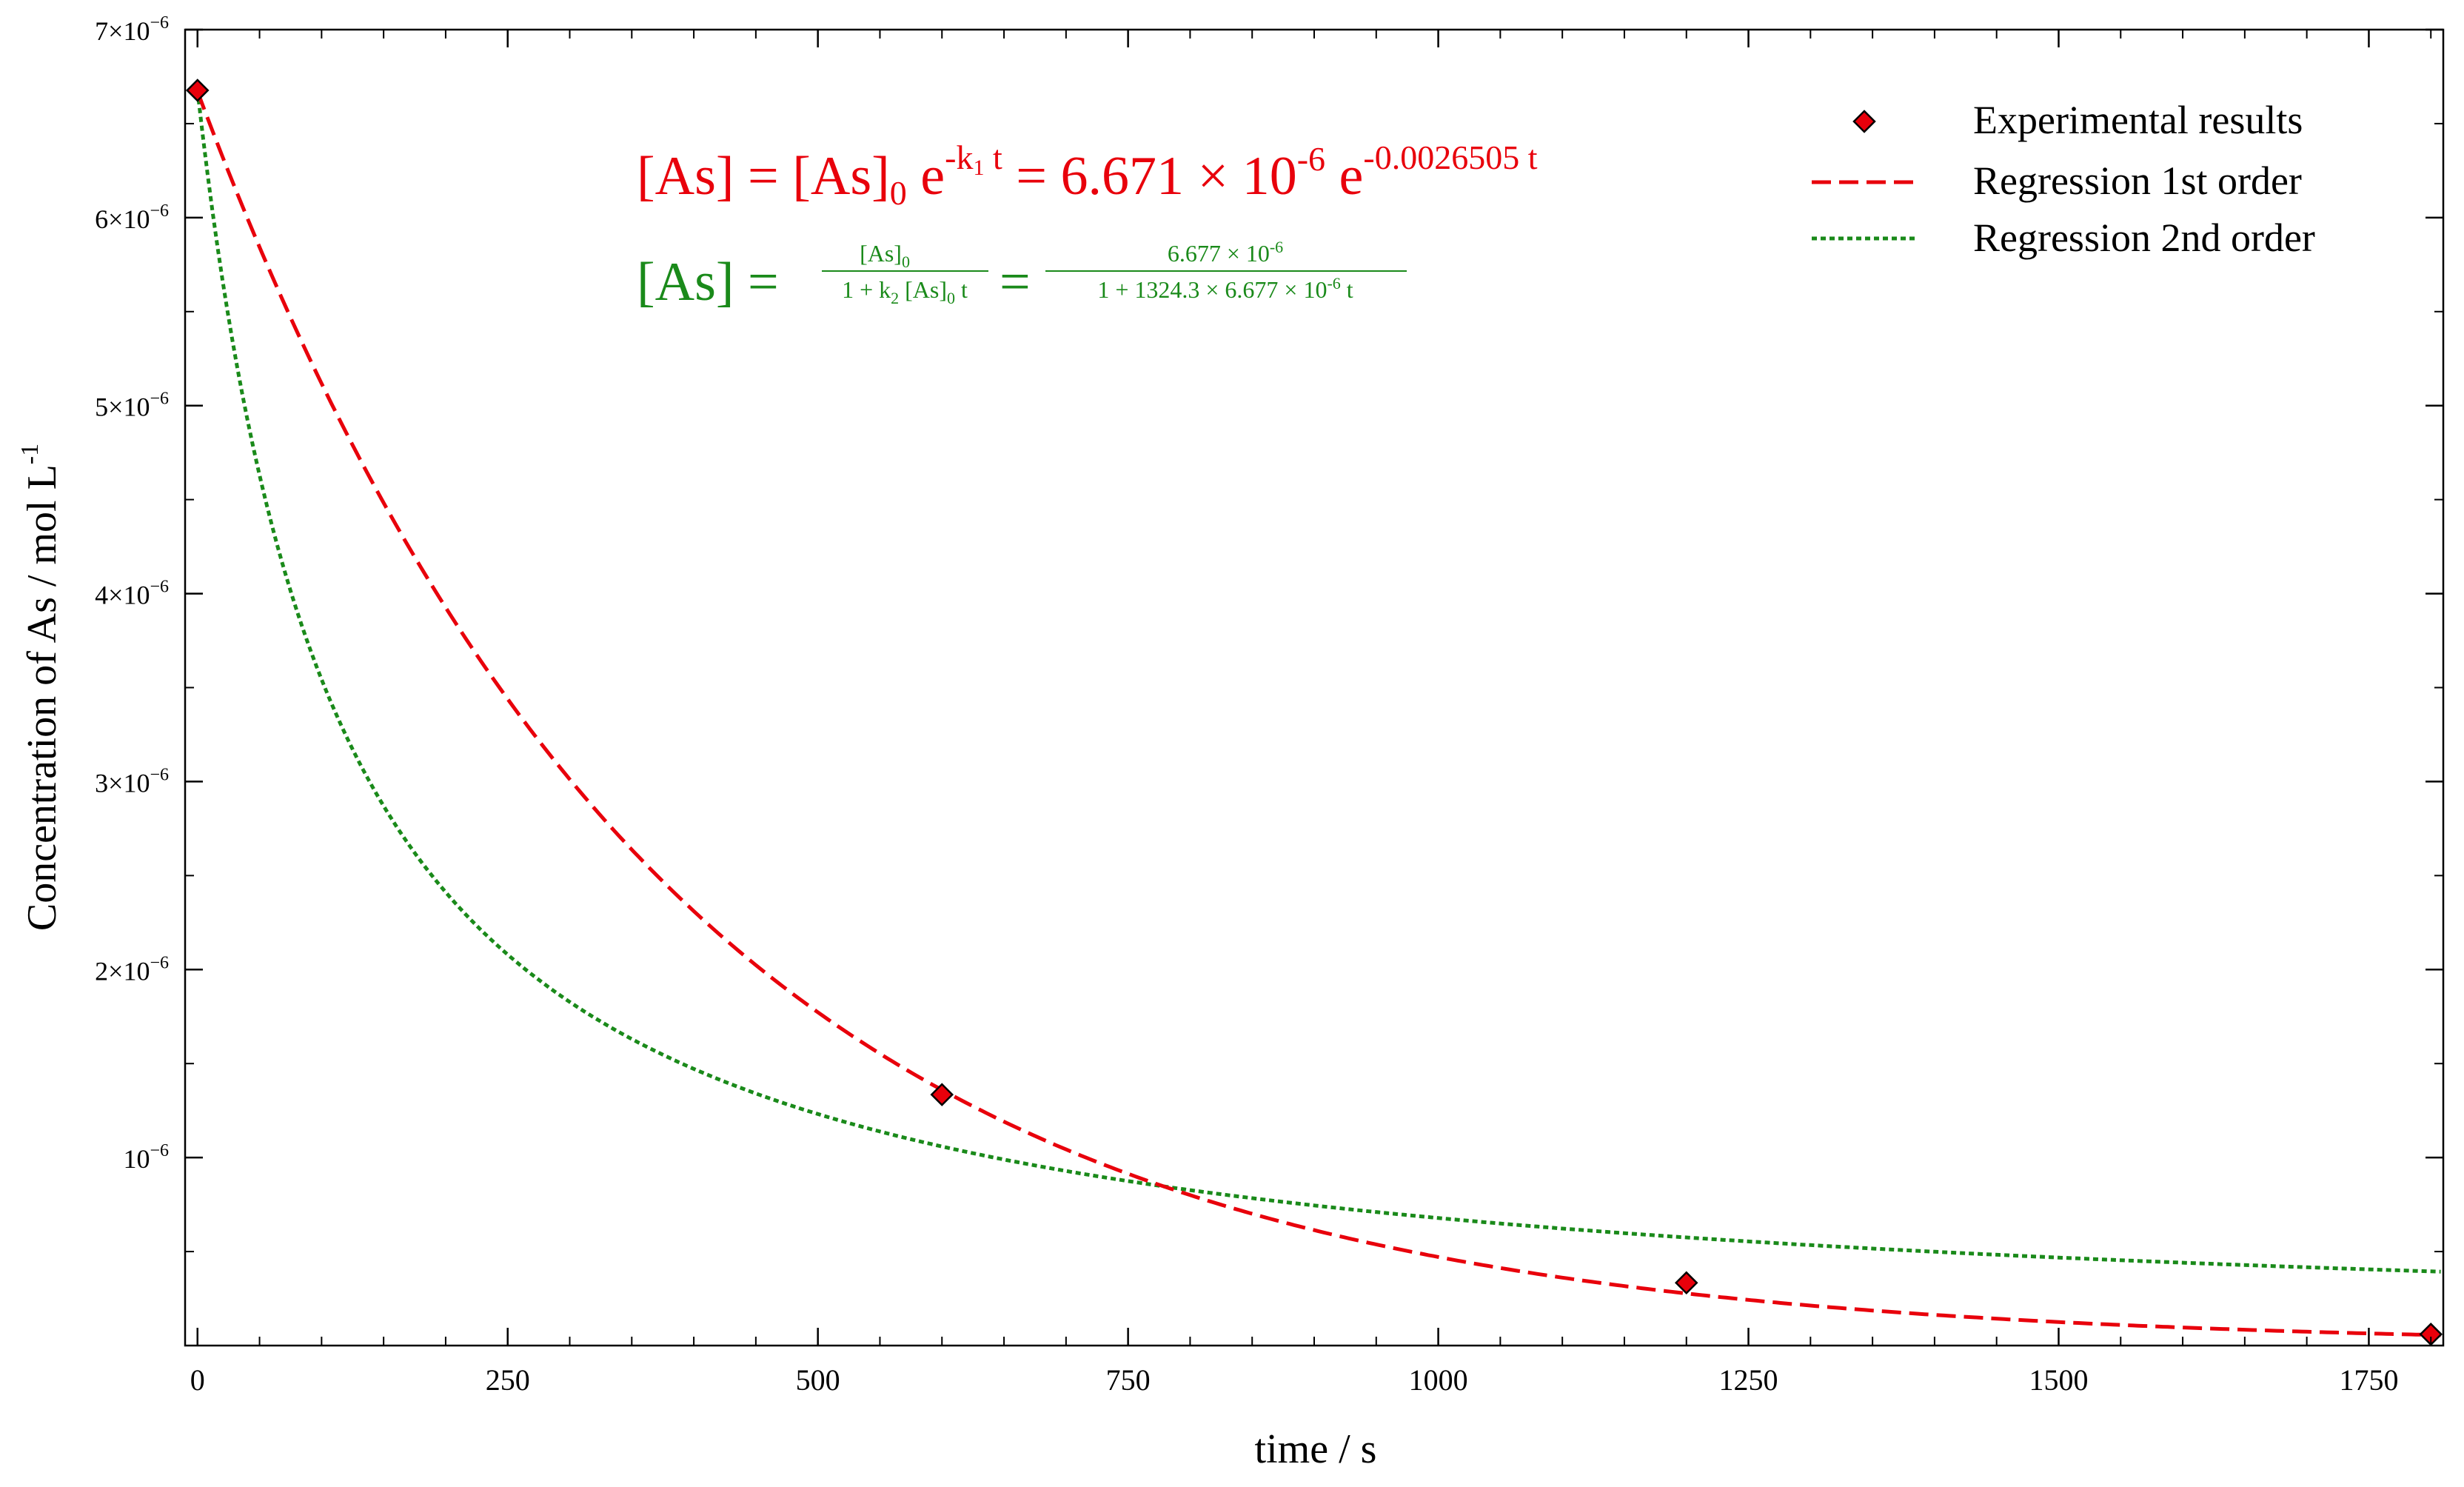 This screenshot has height=1487, width=2464. Describe the element at coordinates (905, 291) in the screenshot. I see `equation2-frac1-denominator: 1 + k2 [As]0 t` at that location.